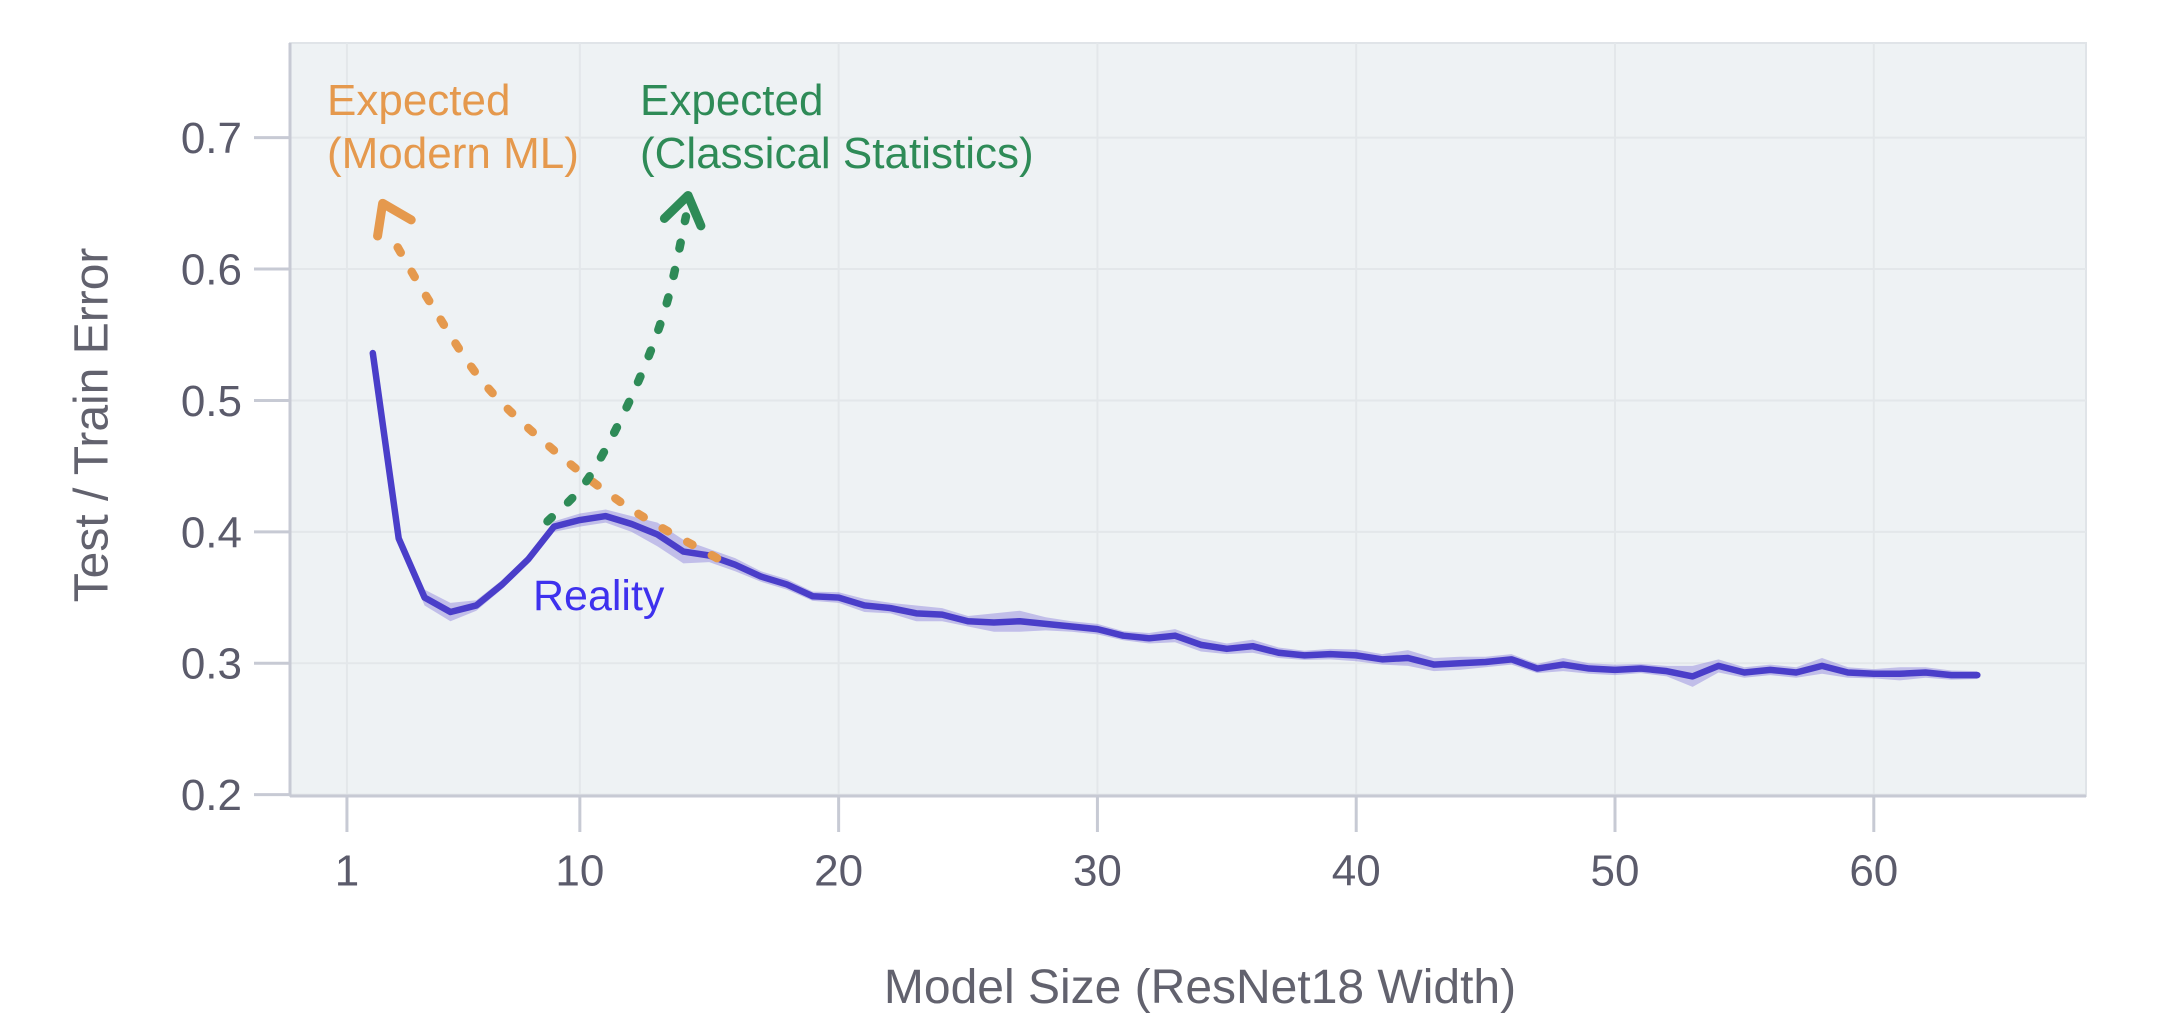  Describe the element at coordinates (1873, 870) in the screenshot. I see `x-tick-label: 60` at that location.